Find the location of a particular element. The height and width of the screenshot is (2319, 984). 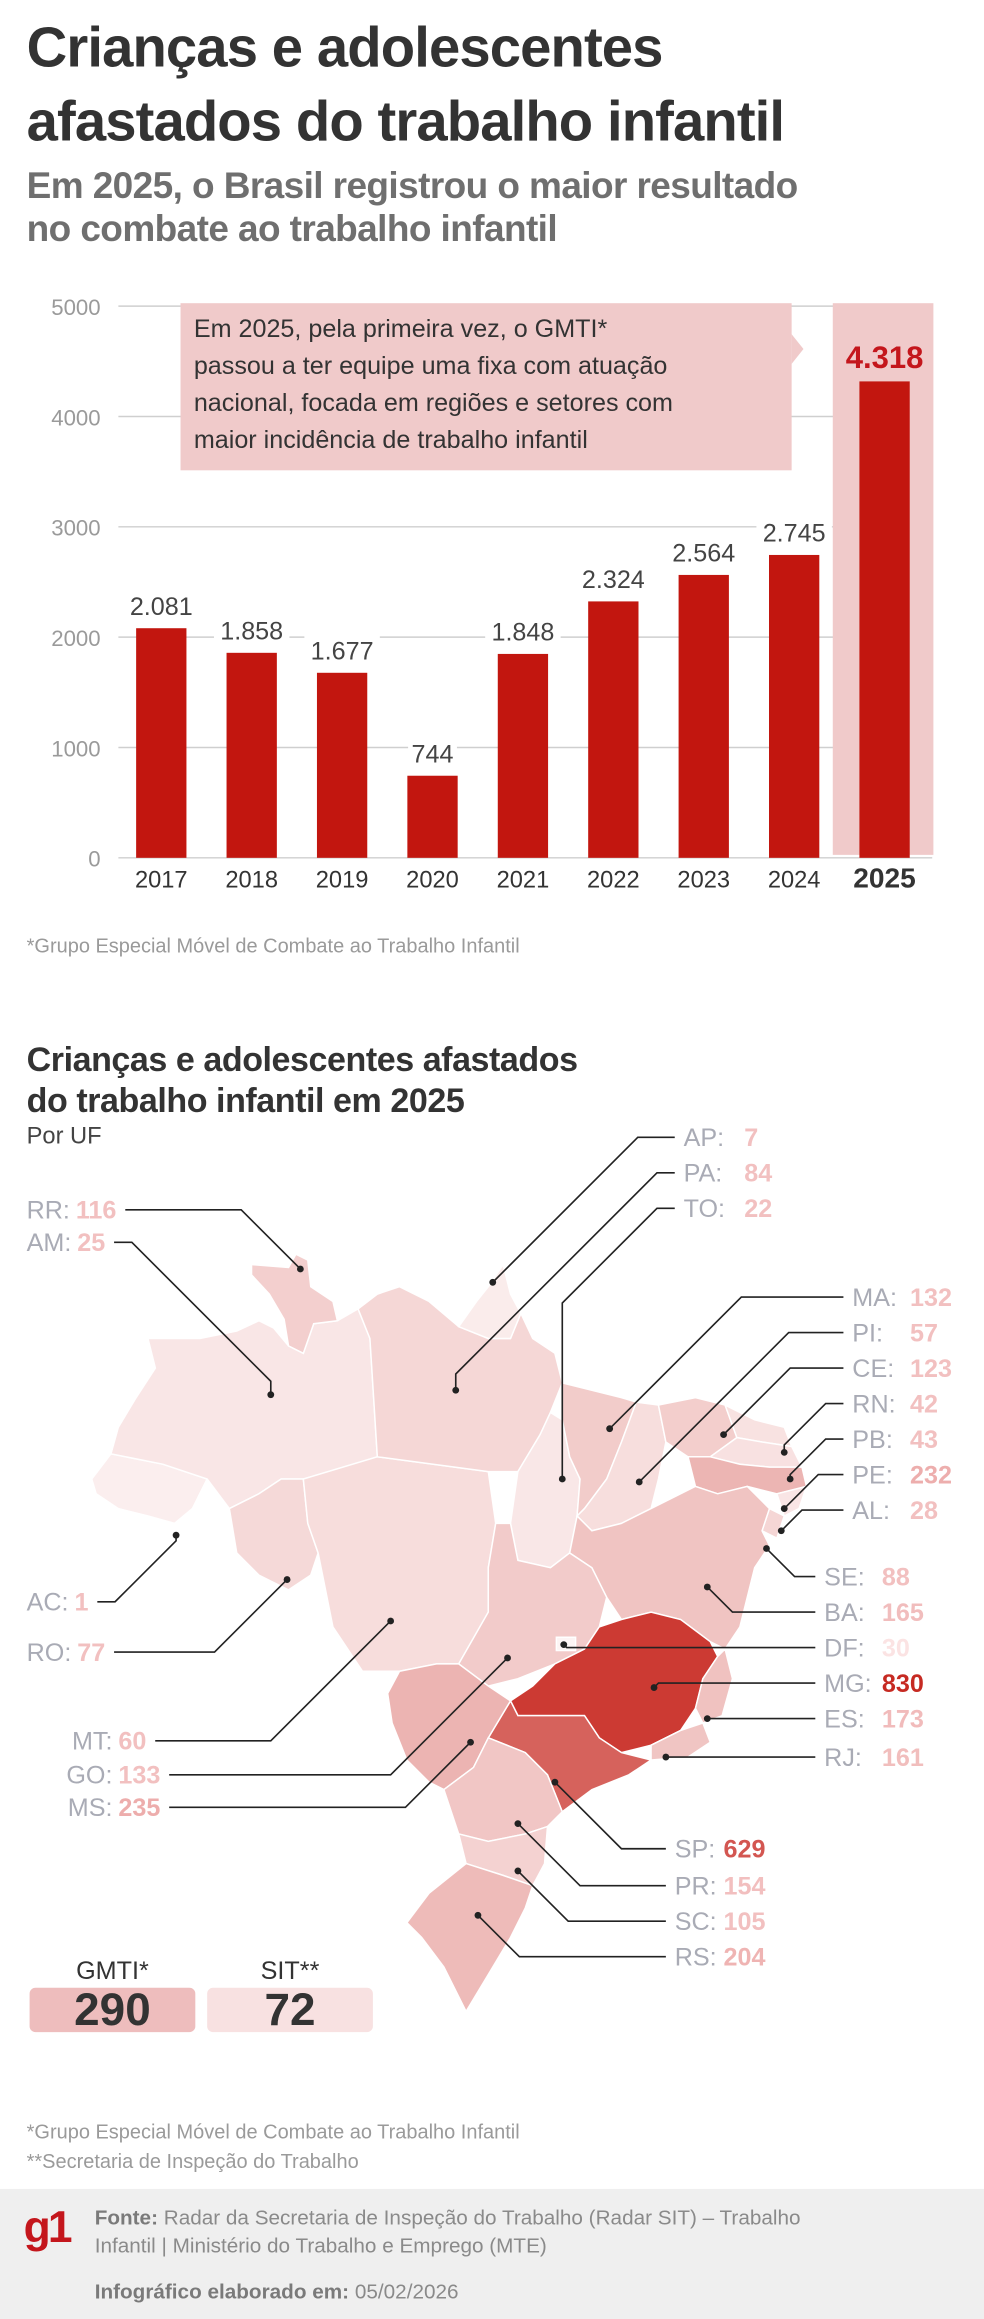

sit-total: 72 is located at coordinates (290, 2009).